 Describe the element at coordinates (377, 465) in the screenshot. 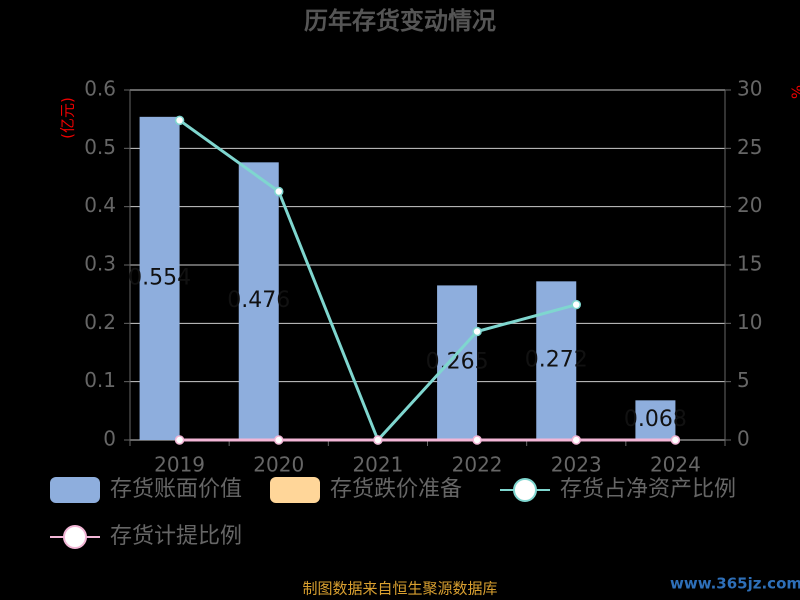

I see `x-tick-label: 2021` at that location.